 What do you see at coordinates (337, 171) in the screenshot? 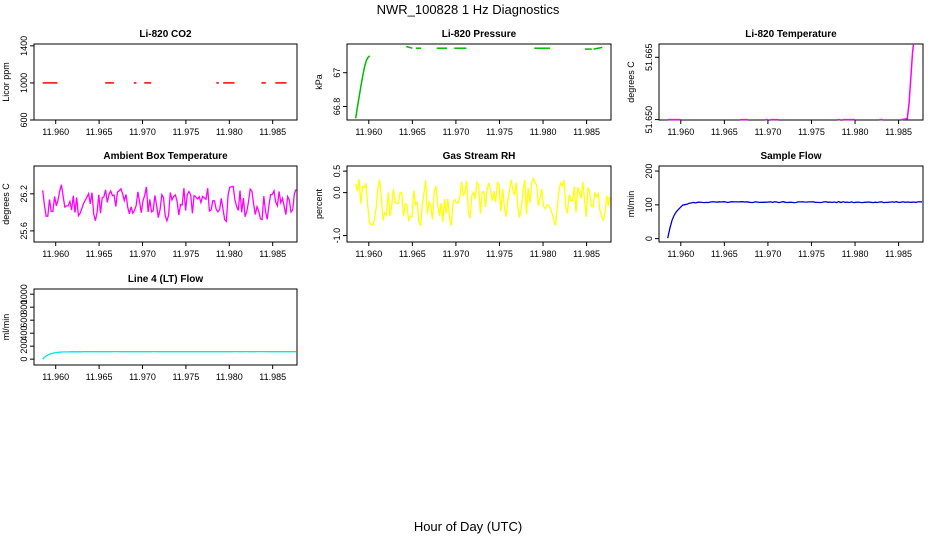
I see `y-tick-label: 0.5` at bounding box center [337, 171].